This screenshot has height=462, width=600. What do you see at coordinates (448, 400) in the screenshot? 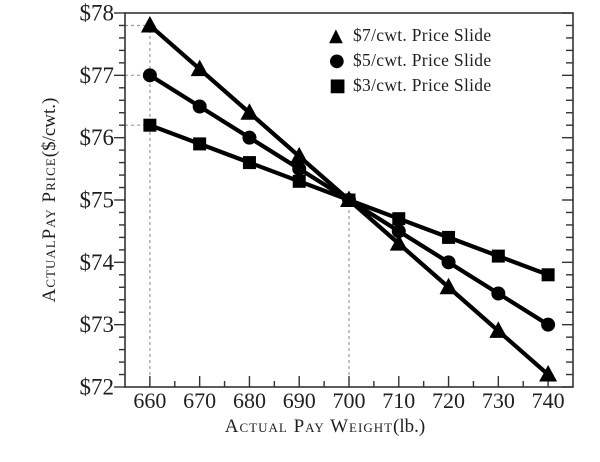
I see `x-tick-label: 720` at bounding box center [448, 400].